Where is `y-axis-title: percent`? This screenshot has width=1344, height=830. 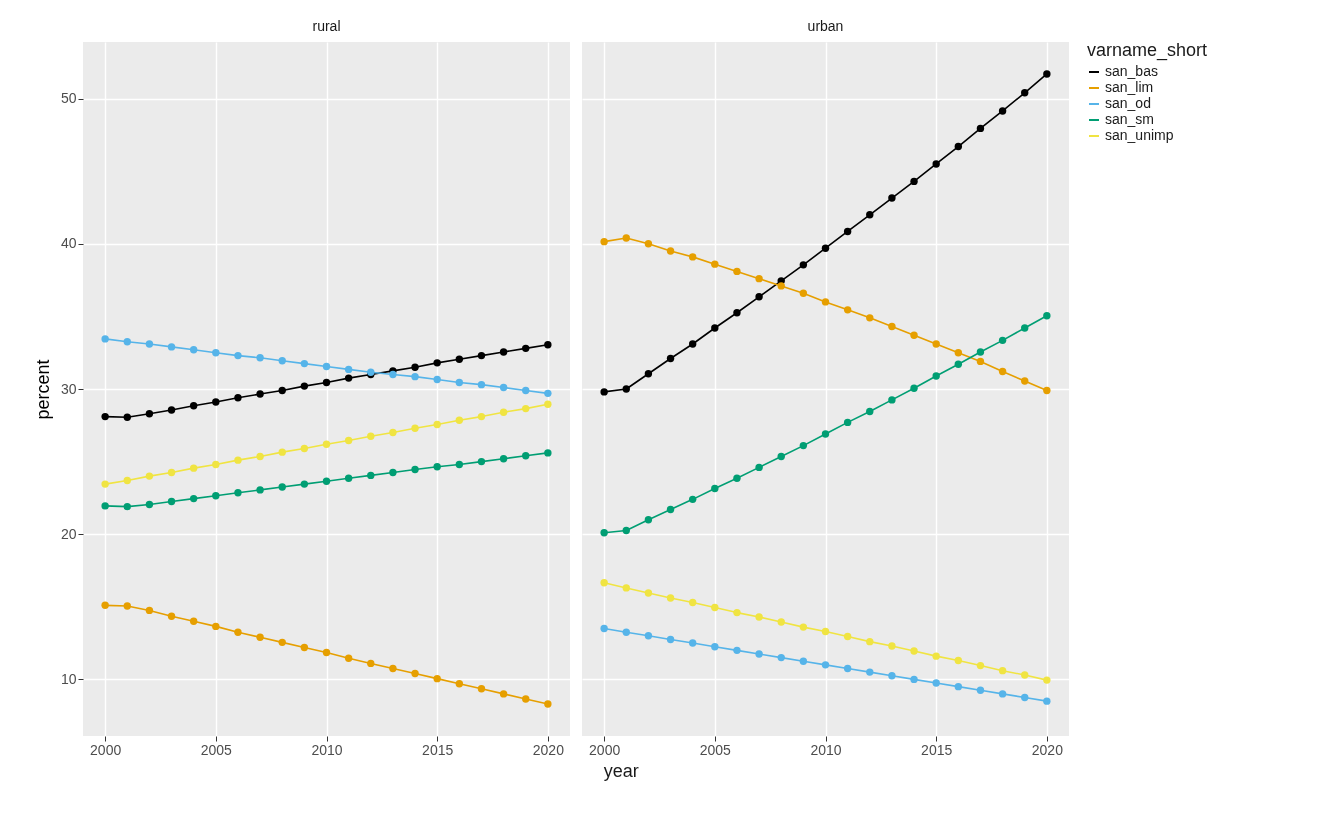
y-axis-title: percent is located at coordinates (42, 389).